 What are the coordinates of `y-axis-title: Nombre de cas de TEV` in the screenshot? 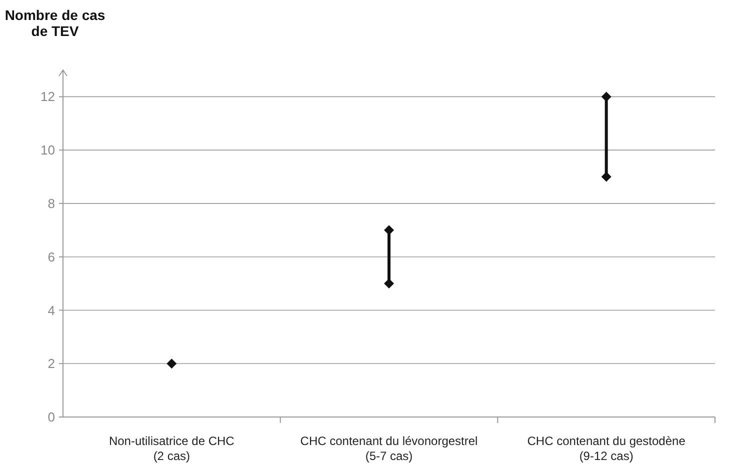 It's located at (55, 23).